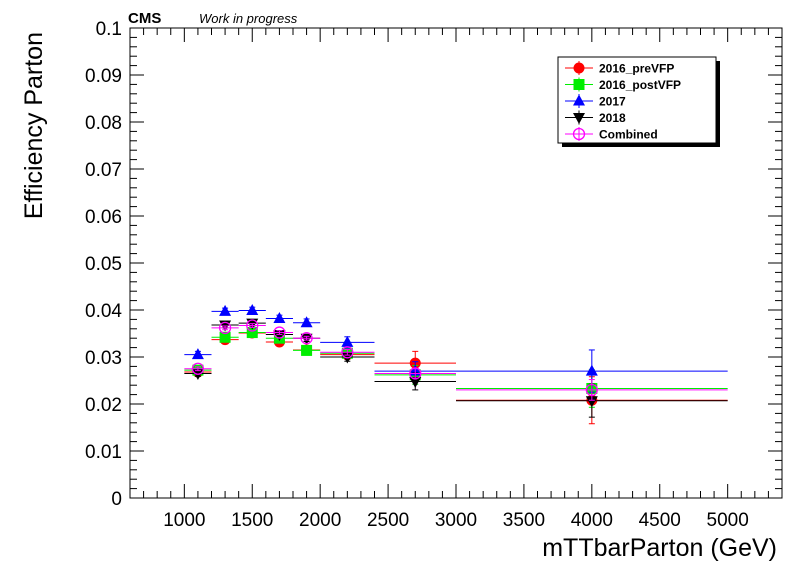  I want to click on x-tick-label: 3500, so click(524, 520).